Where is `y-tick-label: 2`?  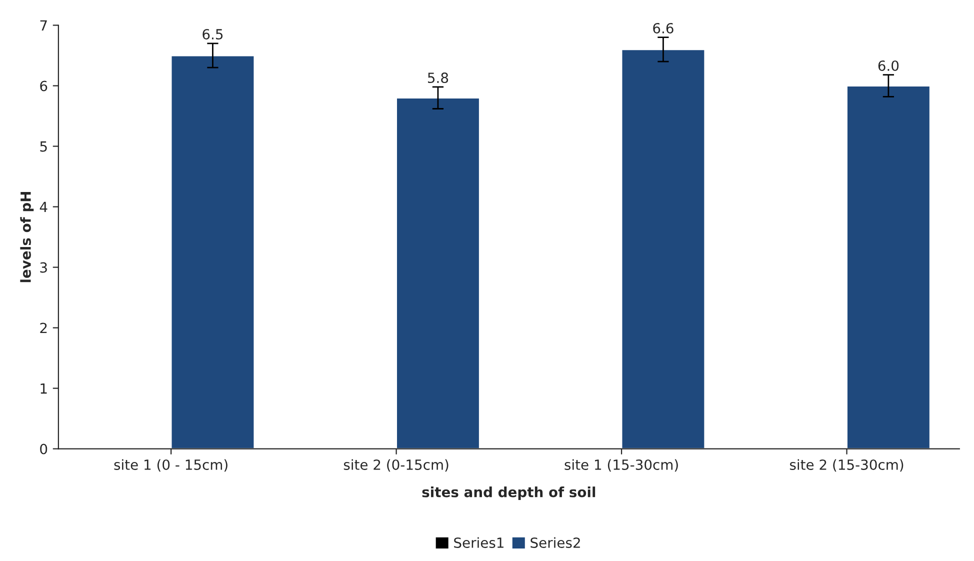
y-tick-label: 2 is located at coordinates (43, 328).